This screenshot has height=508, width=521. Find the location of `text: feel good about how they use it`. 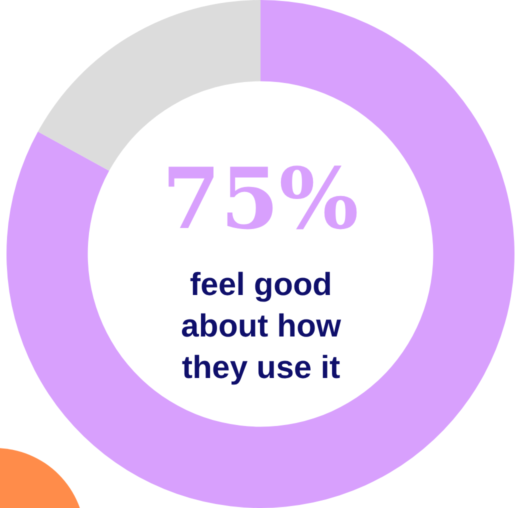

text: feel good about how they use it is located at coordinates (261, 326).